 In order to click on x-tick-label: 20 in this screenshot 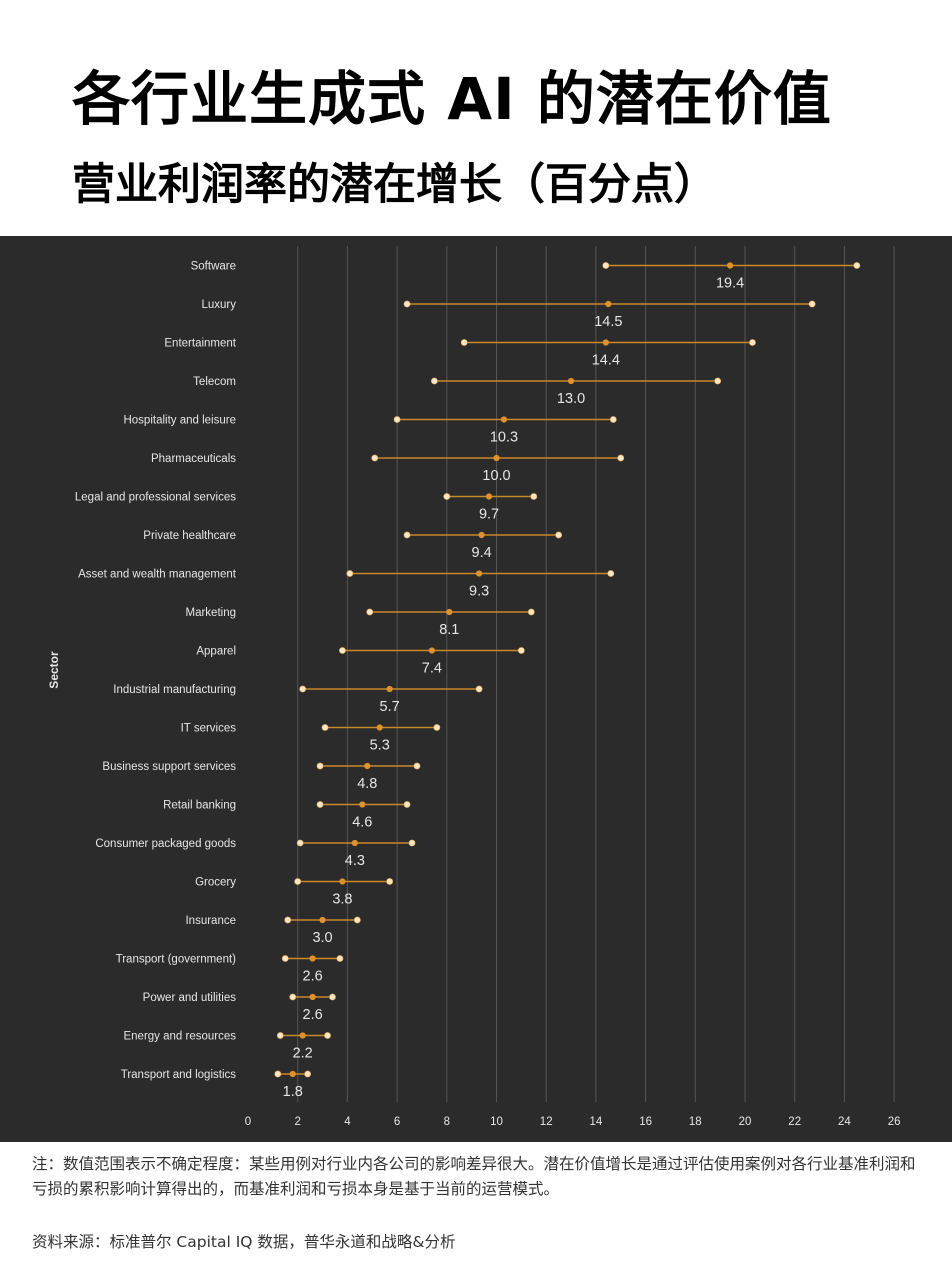, I will do `click(745, 1122)`.